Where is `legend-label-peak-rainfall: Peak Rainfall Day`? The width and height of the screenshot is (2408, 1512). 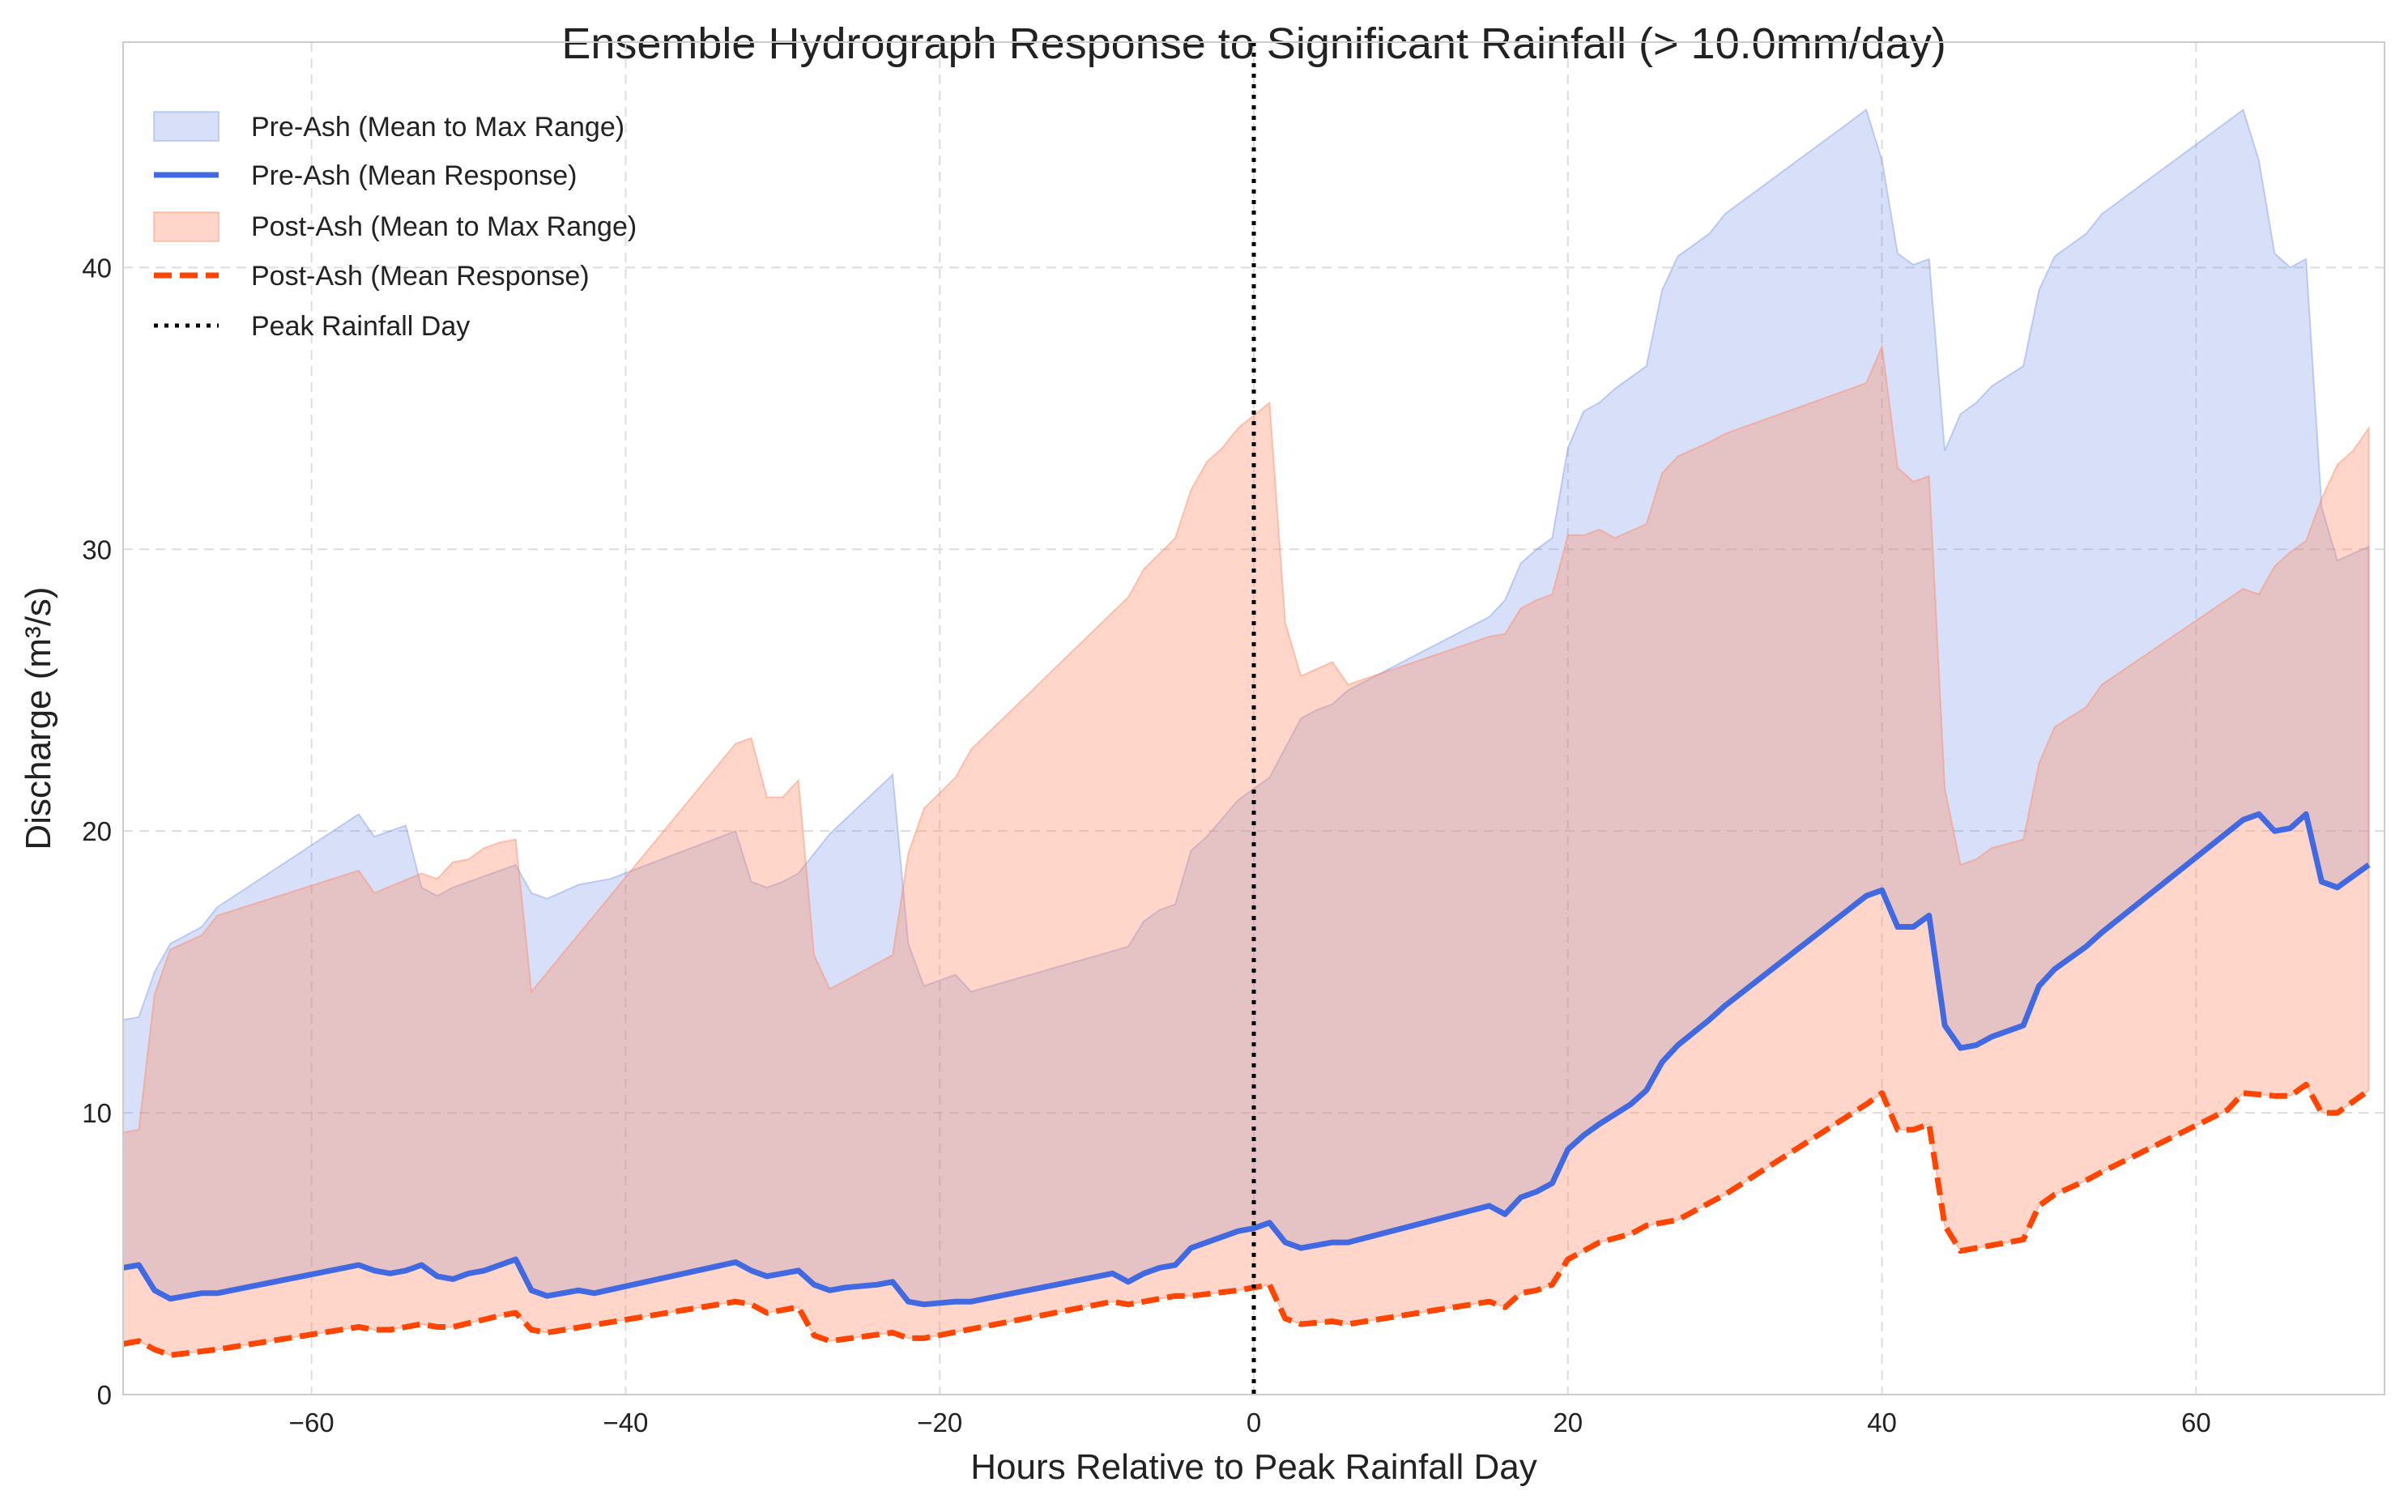 legend-label-peak-rainfall: Peak Rainfall Day is located at coordinates (360, 326).